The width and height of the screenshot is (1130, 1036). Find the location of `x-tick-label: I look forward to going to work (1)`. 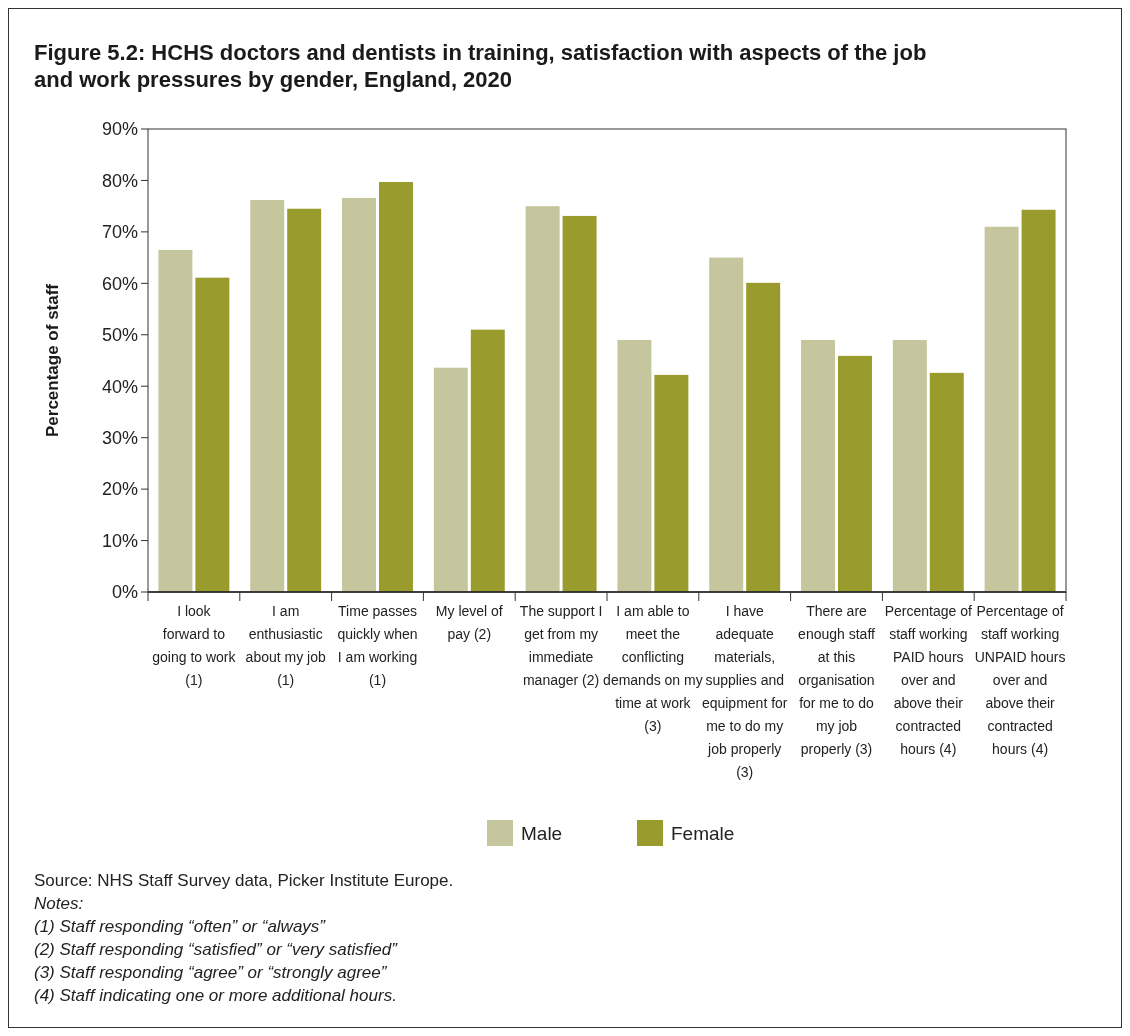

x-tick-label: I look forward to going to work (1) is located at coordinates (194, 645).